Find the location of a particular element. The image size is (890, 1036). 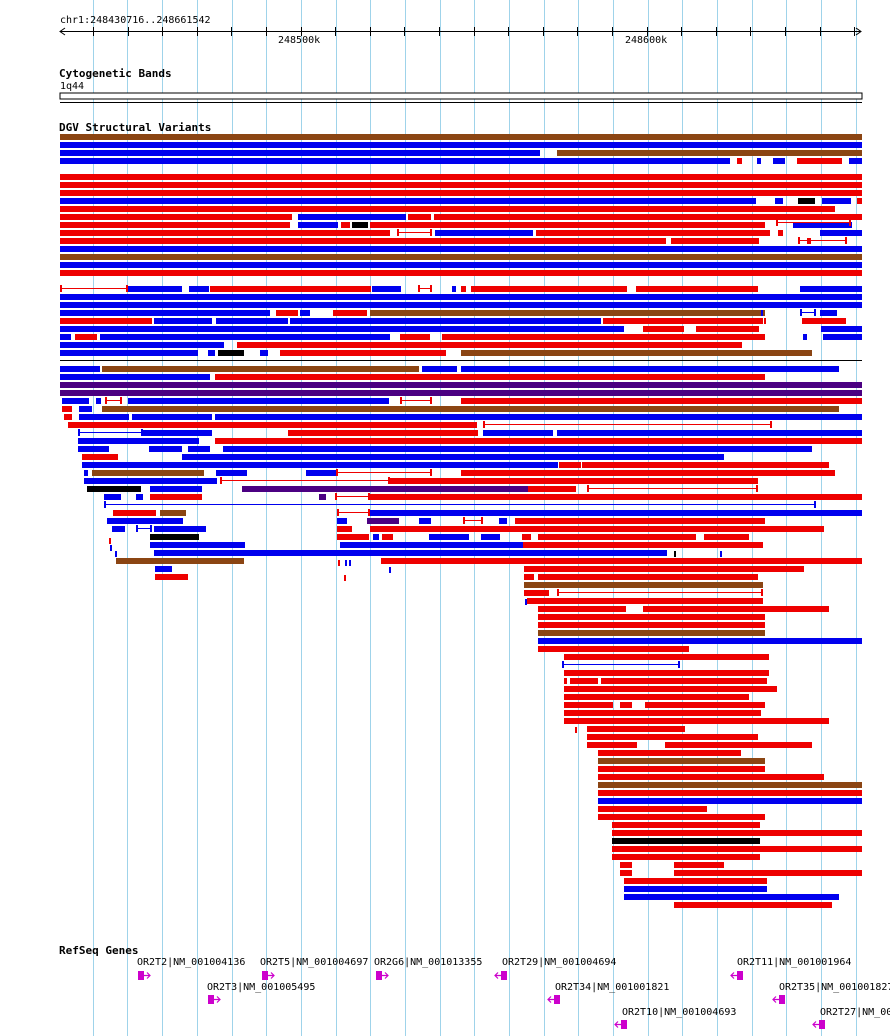

ruler-arrow-right is located at coordinates (858, 31).